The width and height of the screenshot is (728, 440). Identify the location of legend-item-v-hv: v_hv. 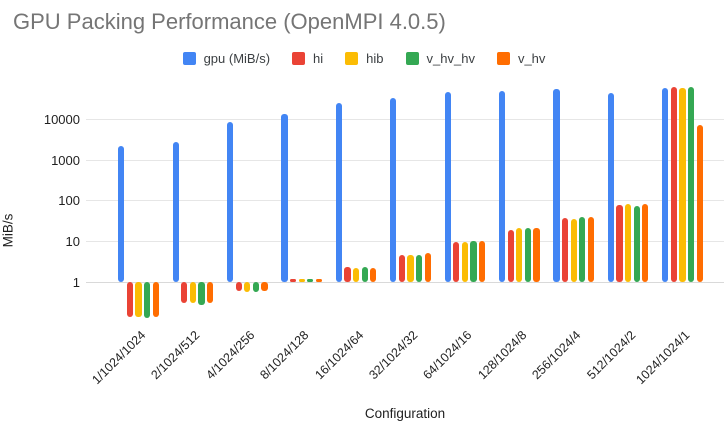
(521, 58).